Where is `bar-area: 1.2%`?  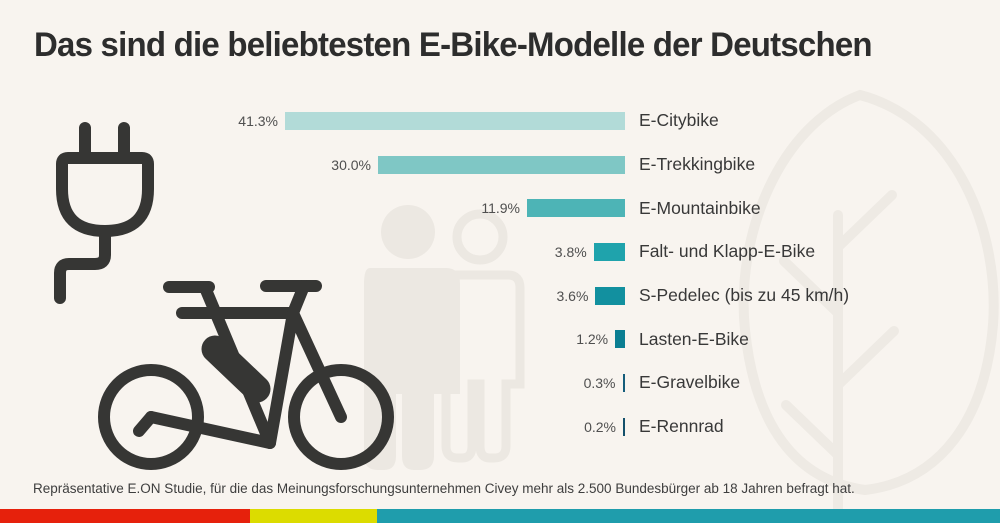 bar-area: 1.2% is located at coordinates (412, 339).